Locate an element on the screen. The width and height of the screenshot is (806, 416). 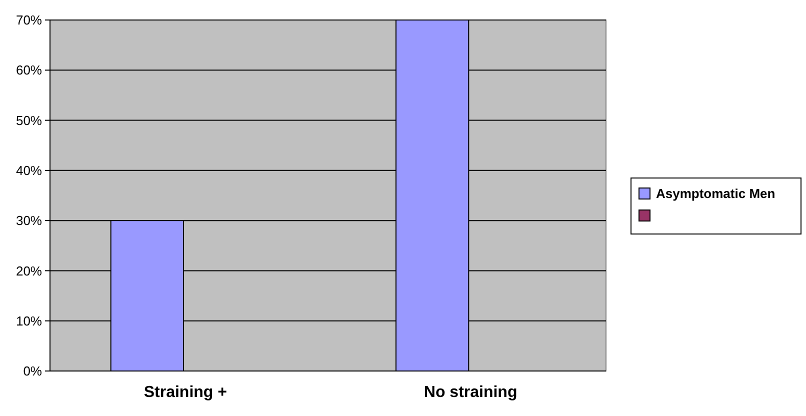
y-tick-label: 30% is located at coordinates (29, 220).